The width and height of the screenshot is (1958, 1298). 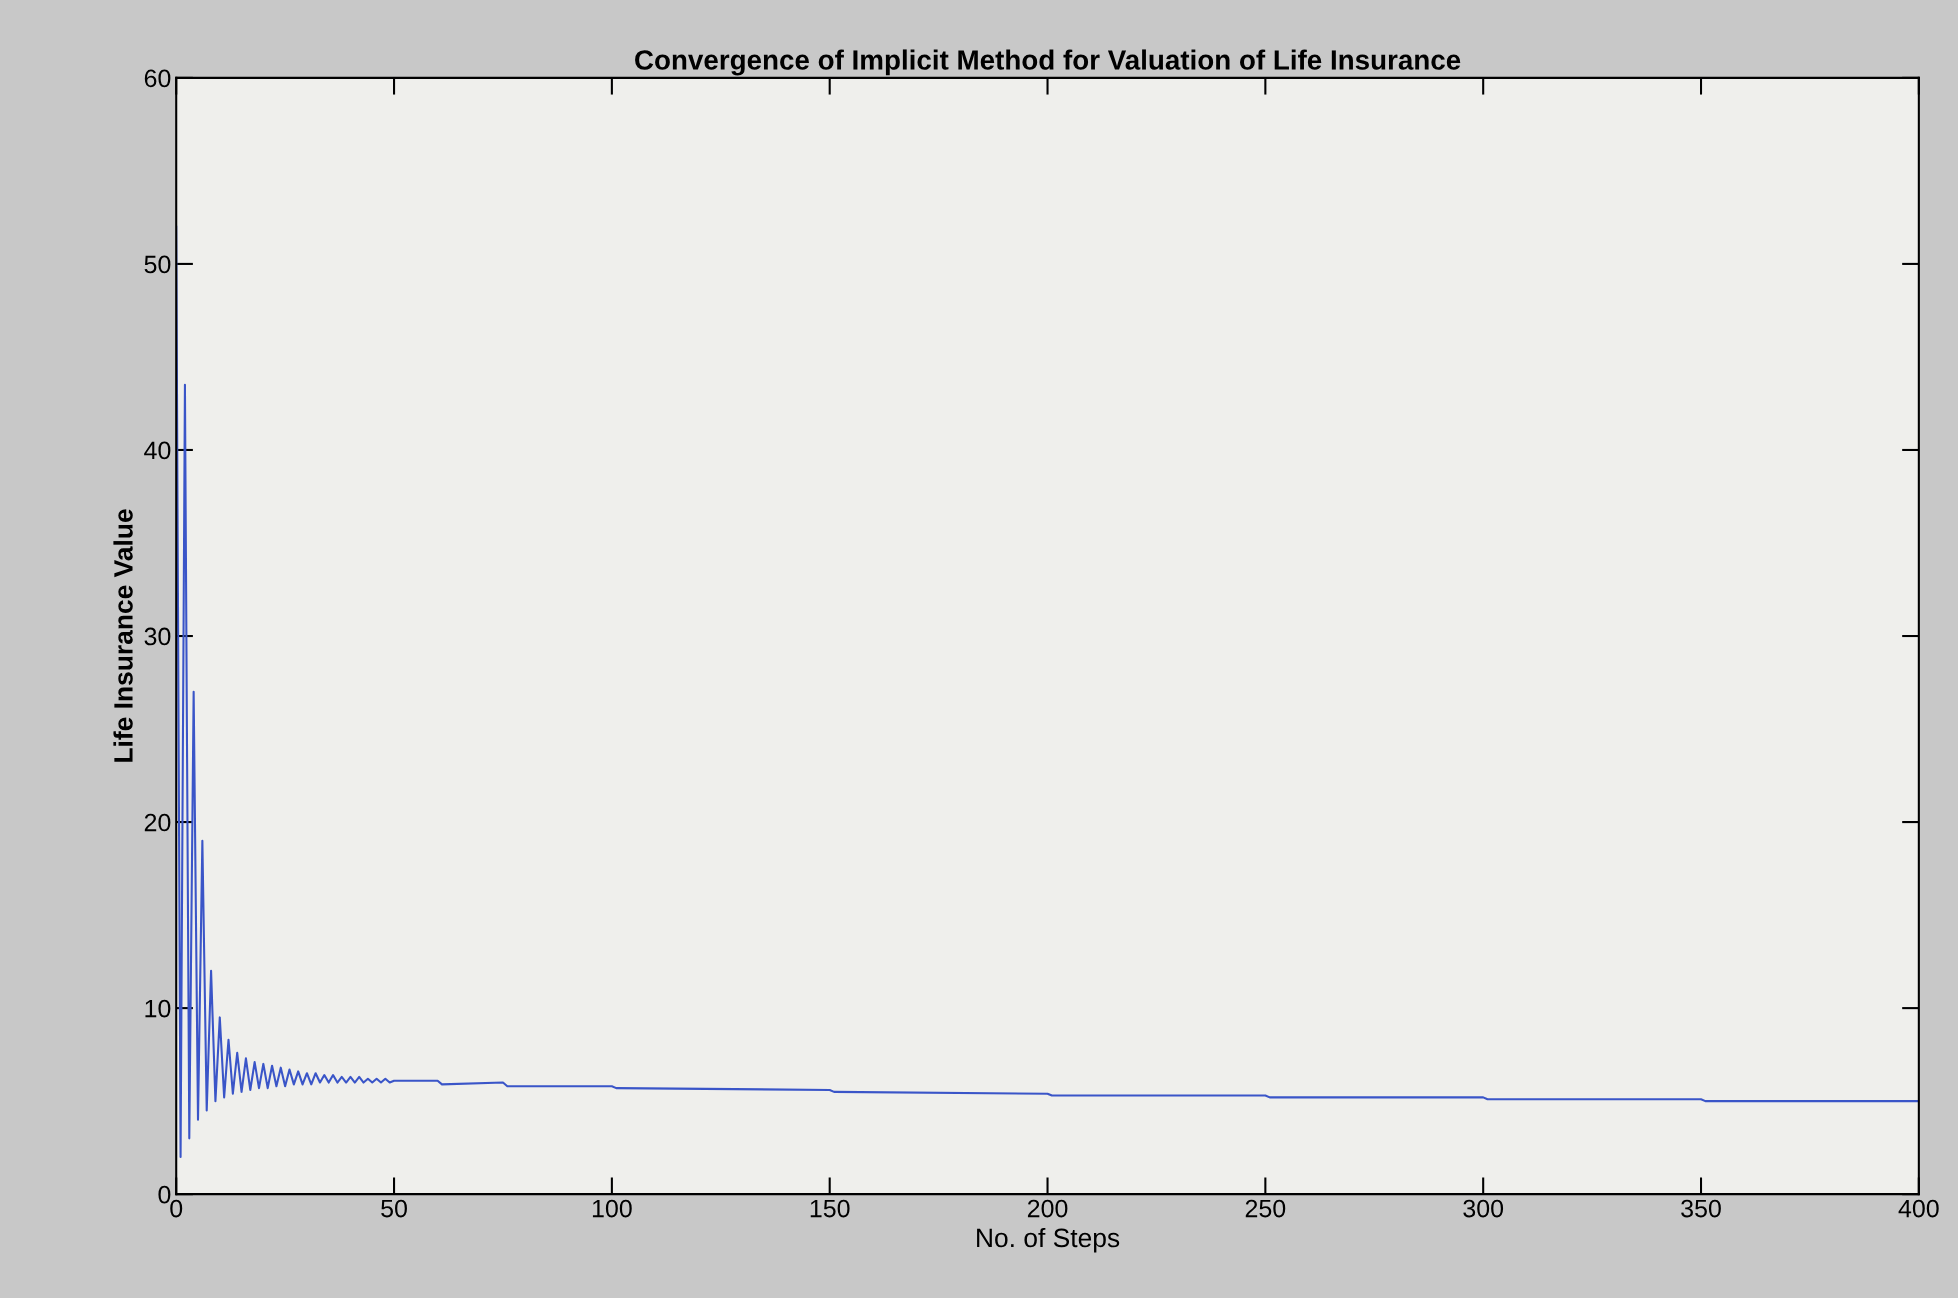 What do you see at coordinates (1483, 1208) in the screenshot?
I see `x-tick-label: 300` at bounding box center [1483, 1208].